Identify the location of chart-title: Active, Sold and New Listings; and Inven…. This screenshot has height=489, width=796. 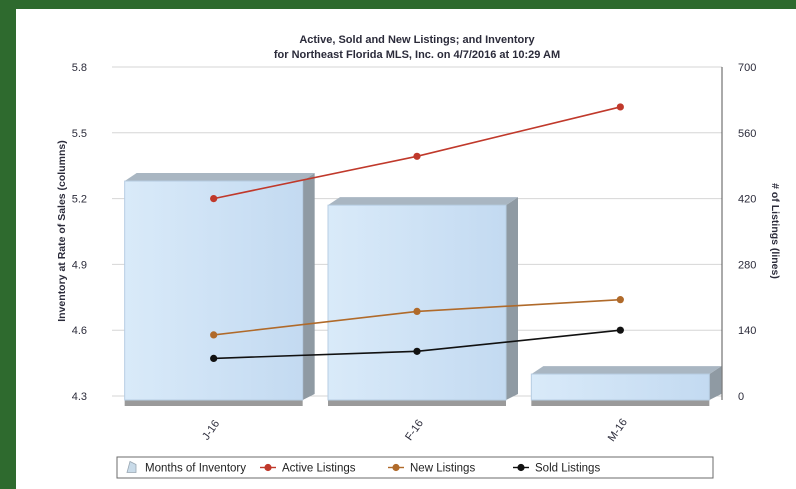
(417, 40).